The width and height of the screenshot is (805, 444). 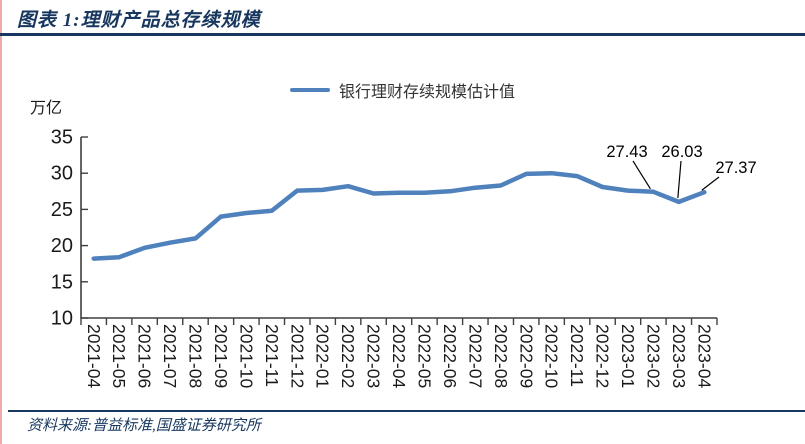 What do you see at coordinates (603, 356) in the screenshot?
I see `x-tick-label: 2022-12` at bounding box center [603, 356].